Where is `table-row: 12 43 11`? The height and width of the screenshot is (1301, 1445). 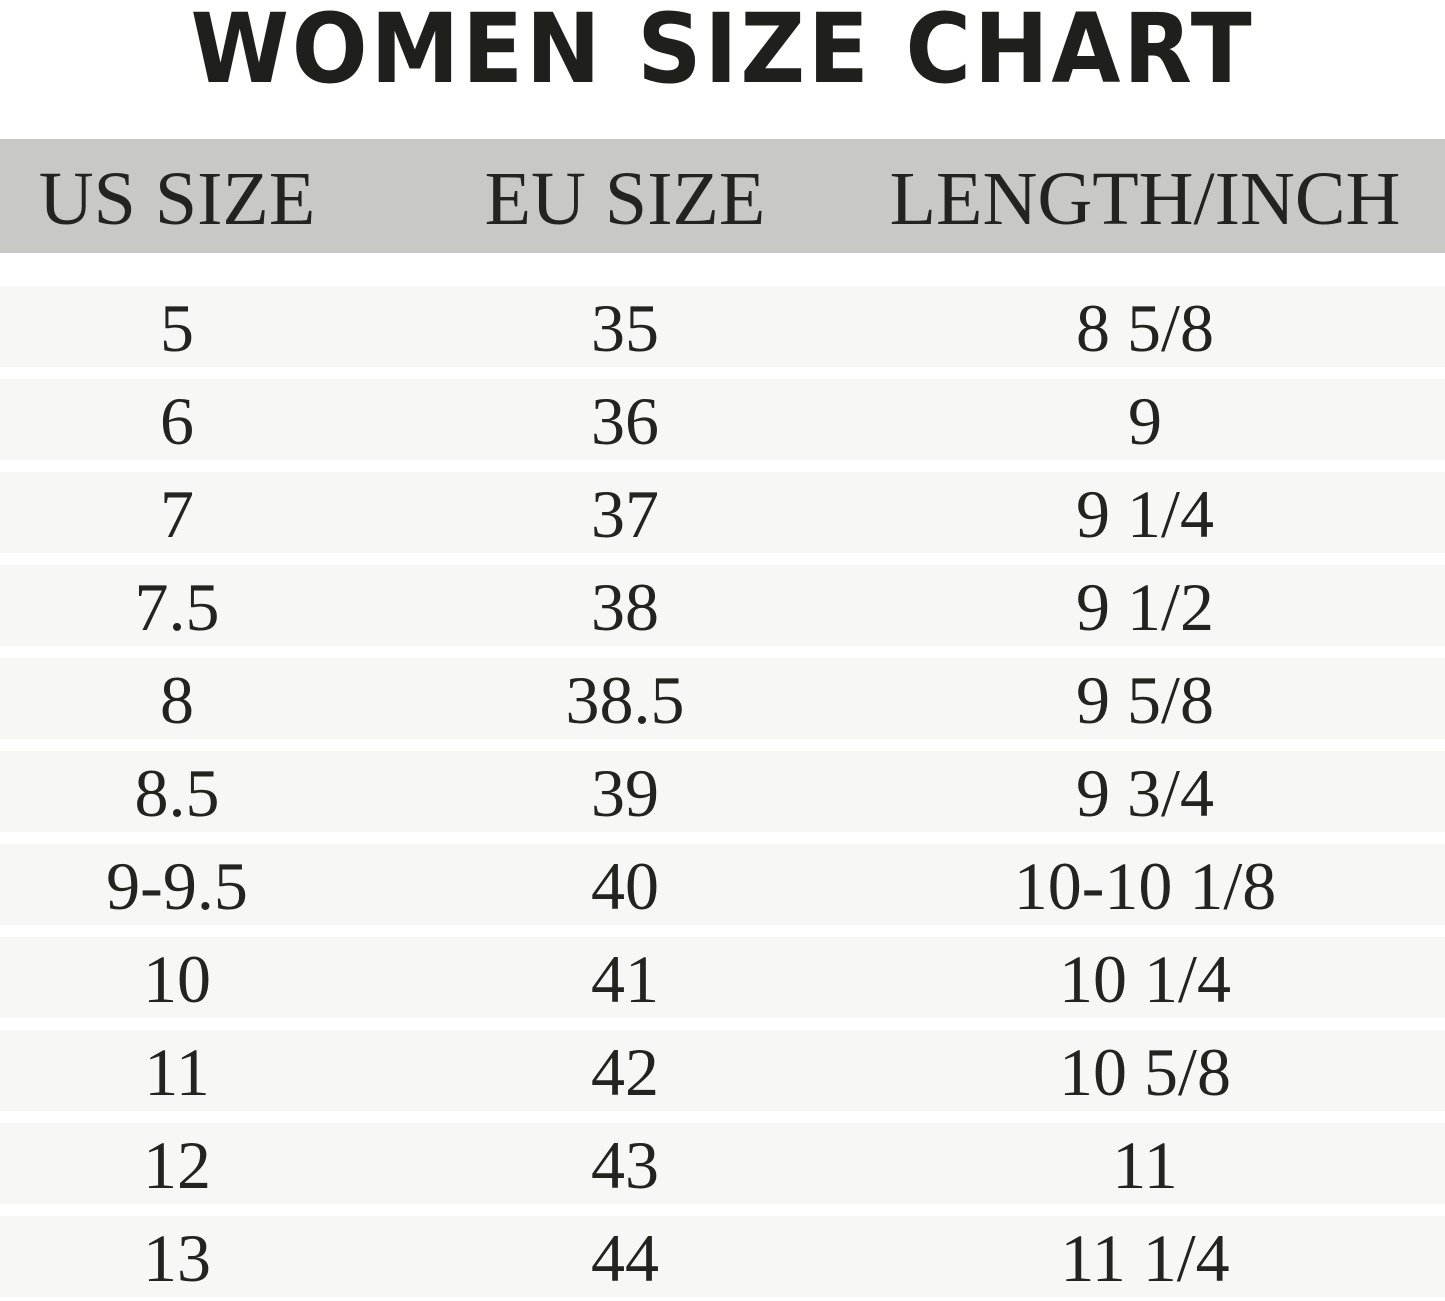
table-row: 12 43 11 is located at coordinates (722, 1163).